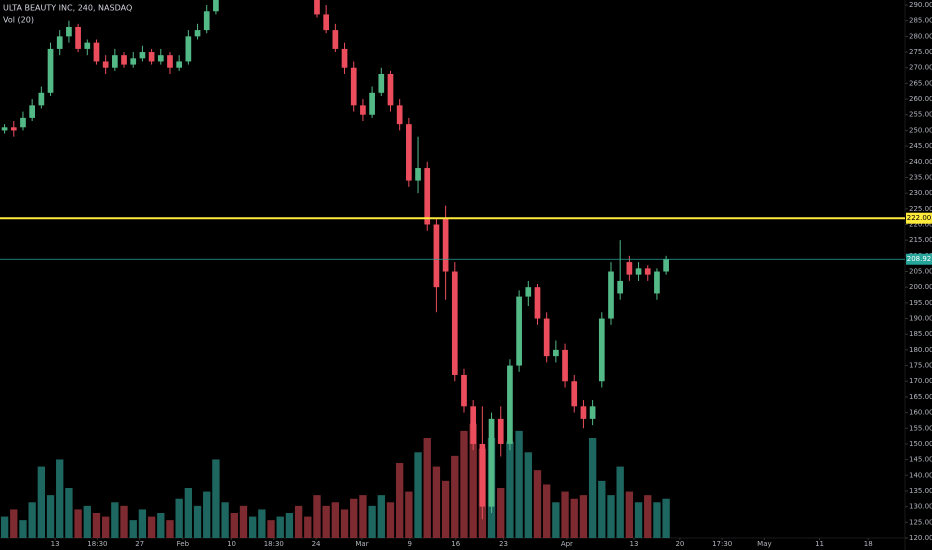 This screenshot has height=550, width=932. Describe the element at coordinates (722, 544) in the screenshot. I see `x-tick-label: 17:30` at that location.